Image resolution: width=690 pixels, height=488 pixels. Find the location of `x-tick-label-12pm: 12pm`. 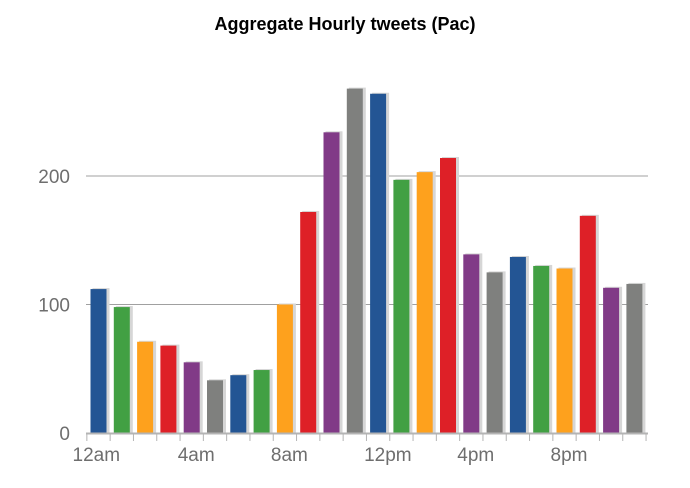

x-tick-label-12pm: 12pm is located at coordinates (388, 455).